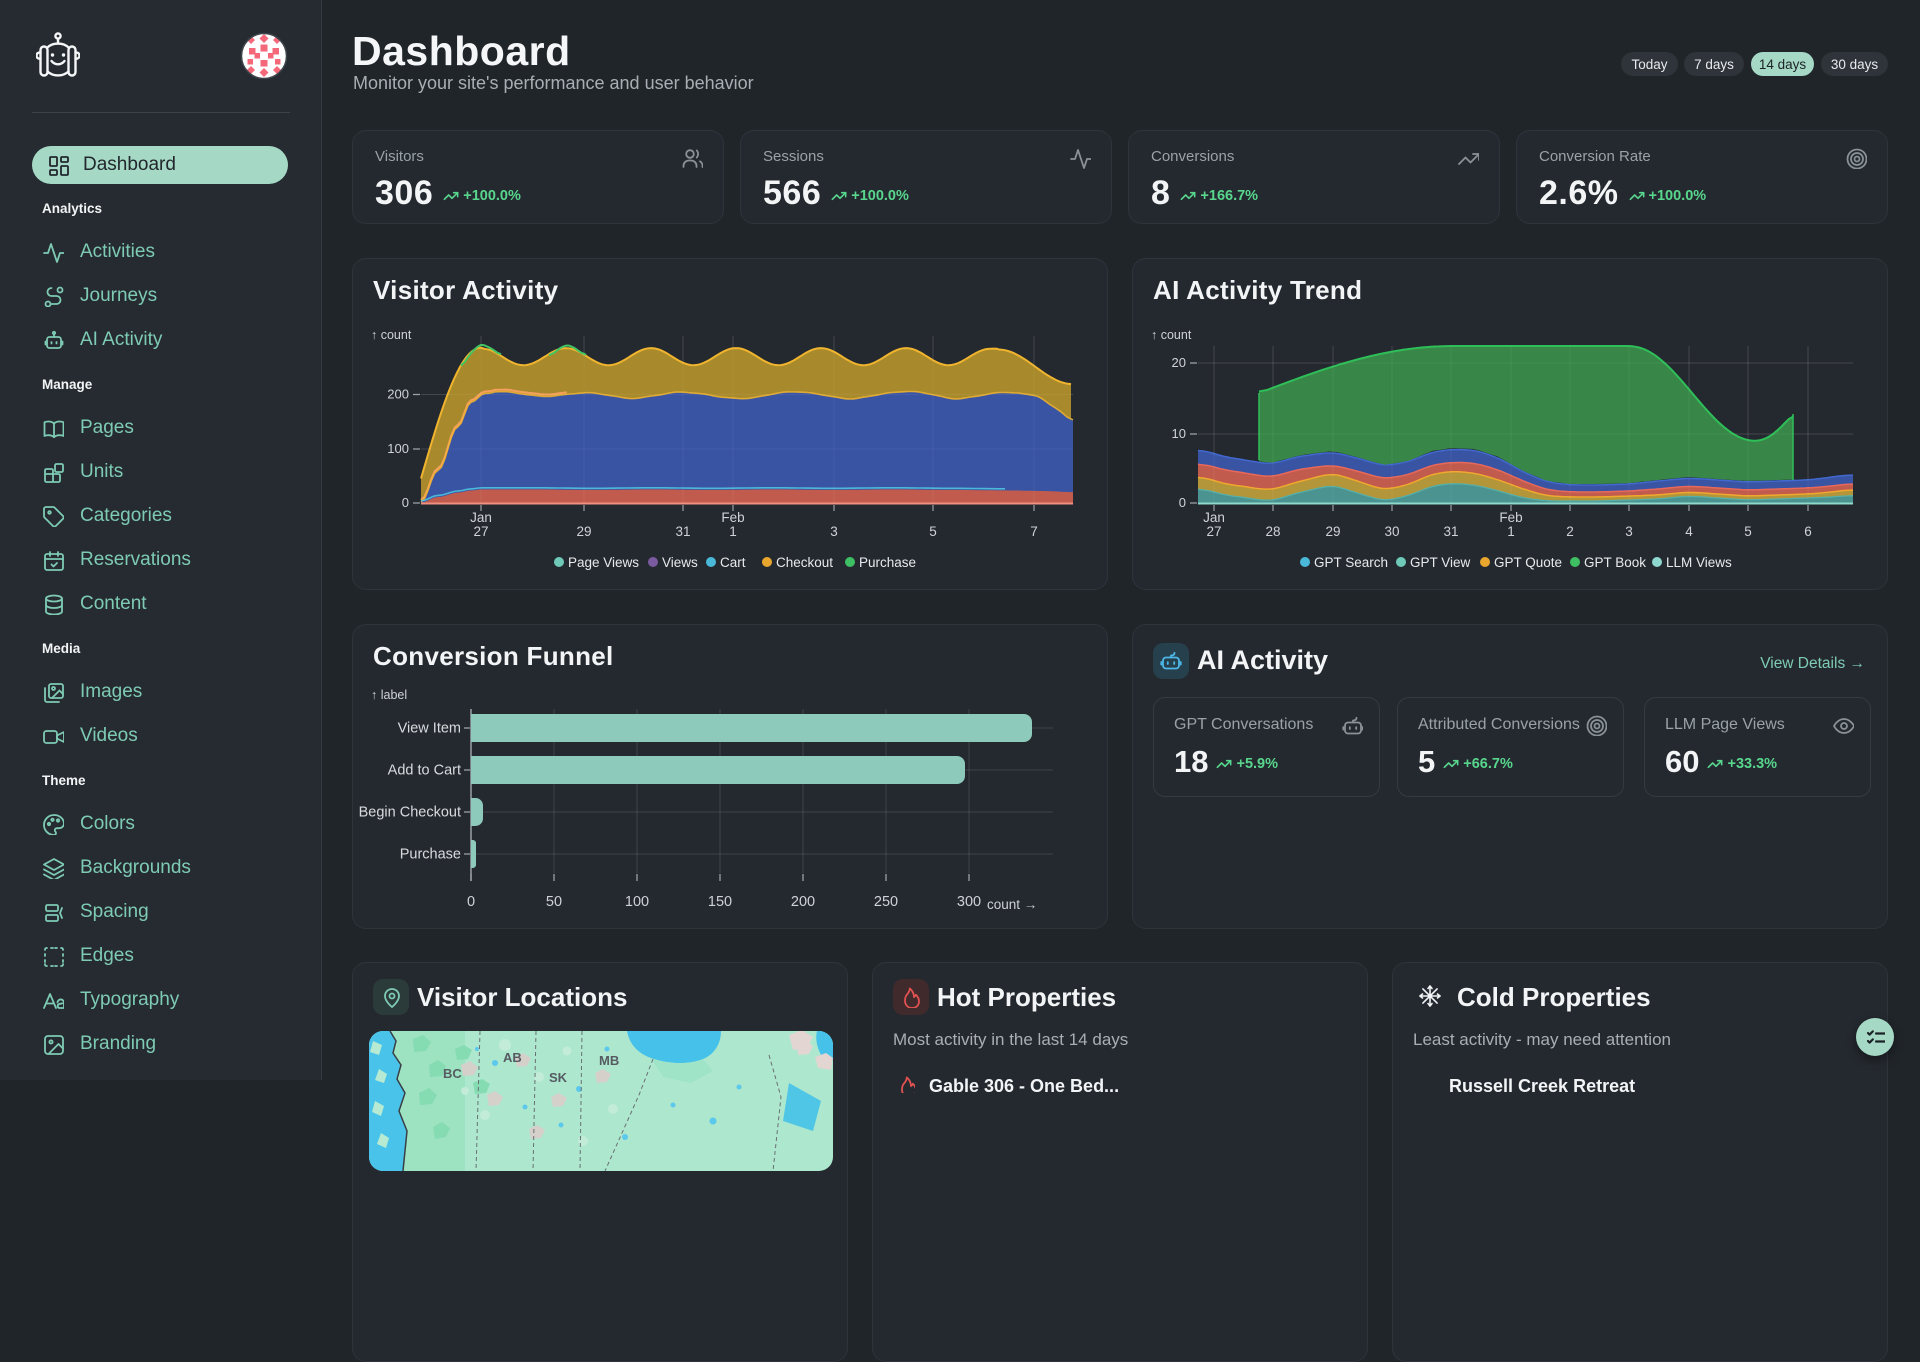  Describe the element at coordinates (603, 562) in the screenshot. I see `svg-text: Page Views` at that location.